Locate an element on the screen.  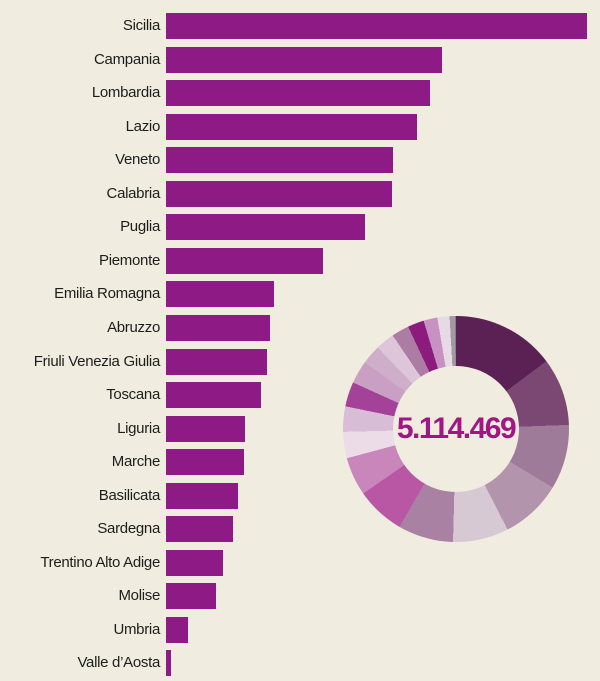
bar-row: Sicilia is located at coordinates (300, 26).